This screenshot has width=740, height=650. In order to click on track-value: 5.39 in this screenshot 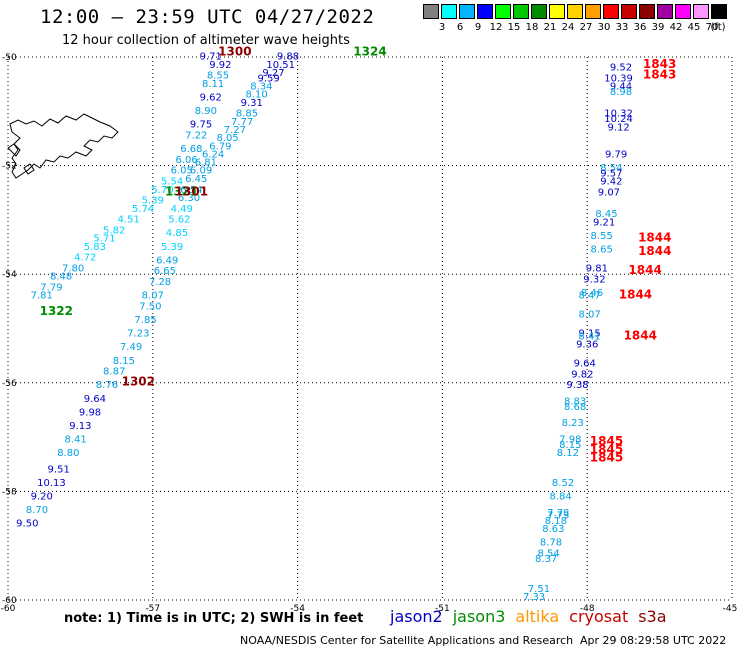, I will do `click(172, 247)`.